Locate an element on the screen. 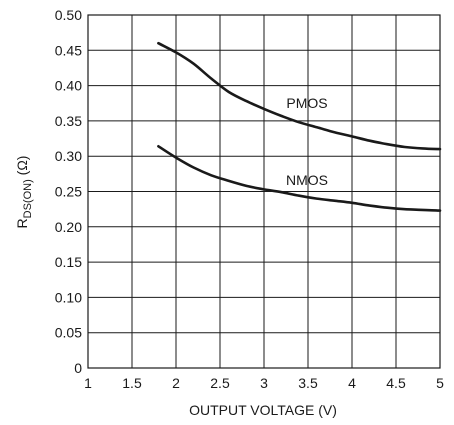  x-tick-labels: 1 1.5 2 2.5 3 3.5 4 4.5 5 is located at coordinates (264, 383).